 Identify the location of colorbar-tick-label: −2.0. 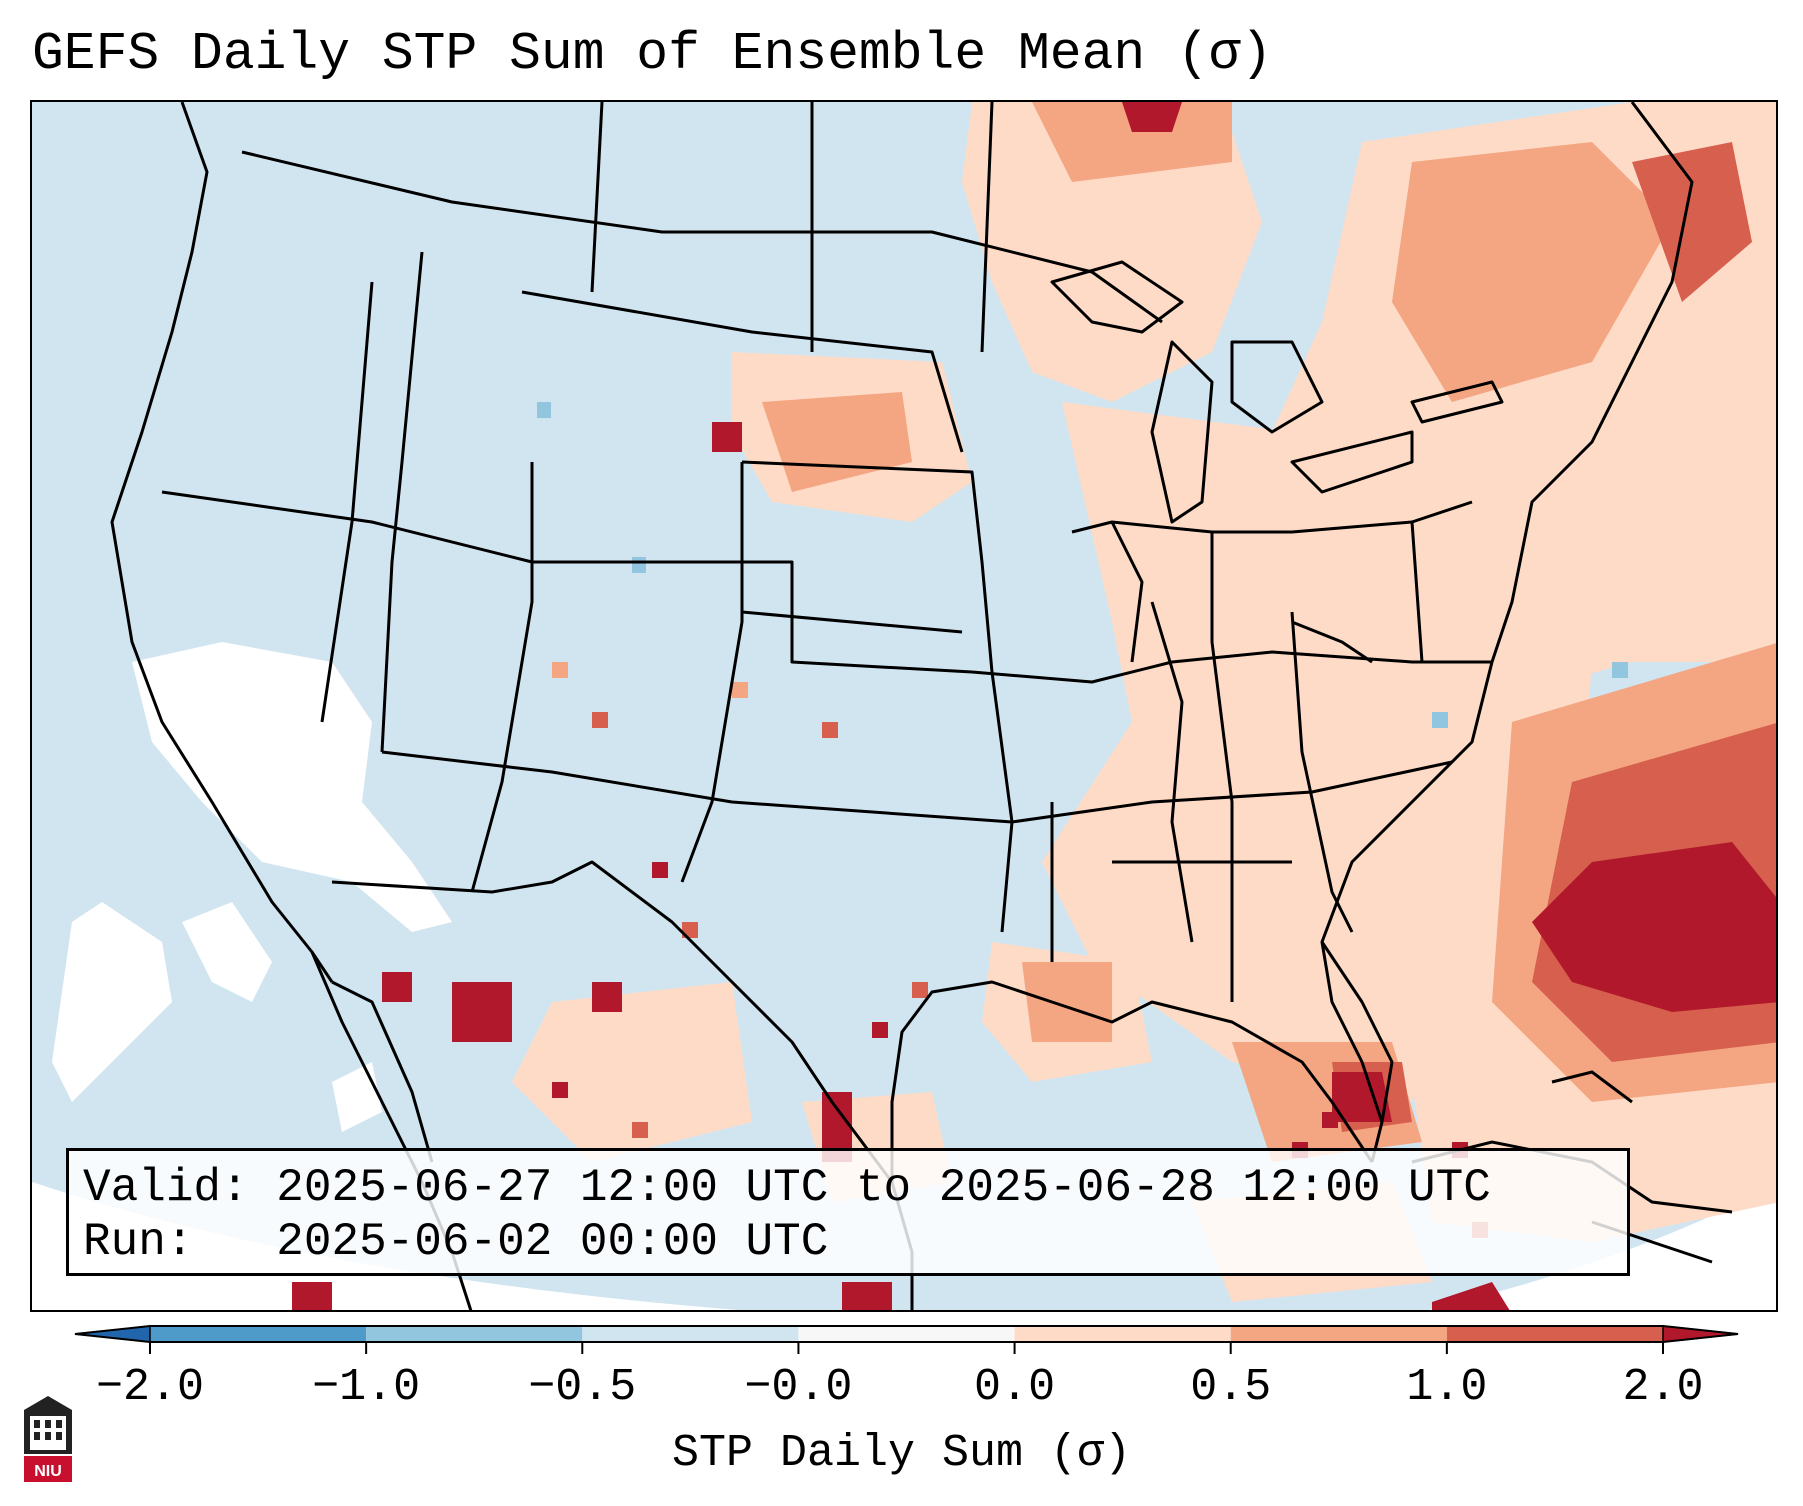
(150, 1387).